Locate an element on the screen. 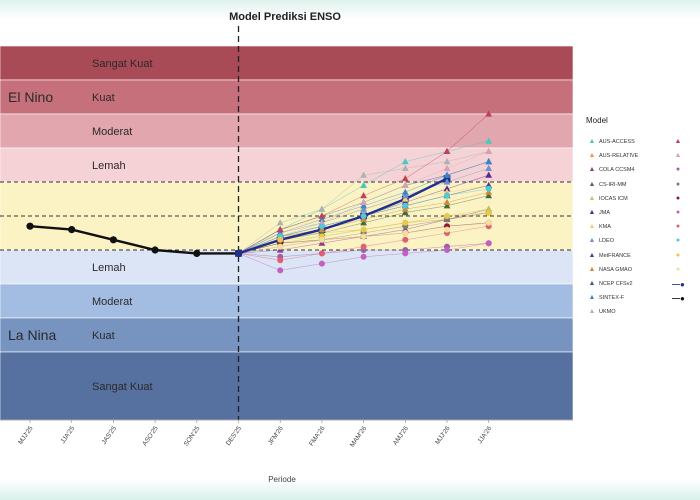  legend-label: LDEO is located at coordinates (606, 241).